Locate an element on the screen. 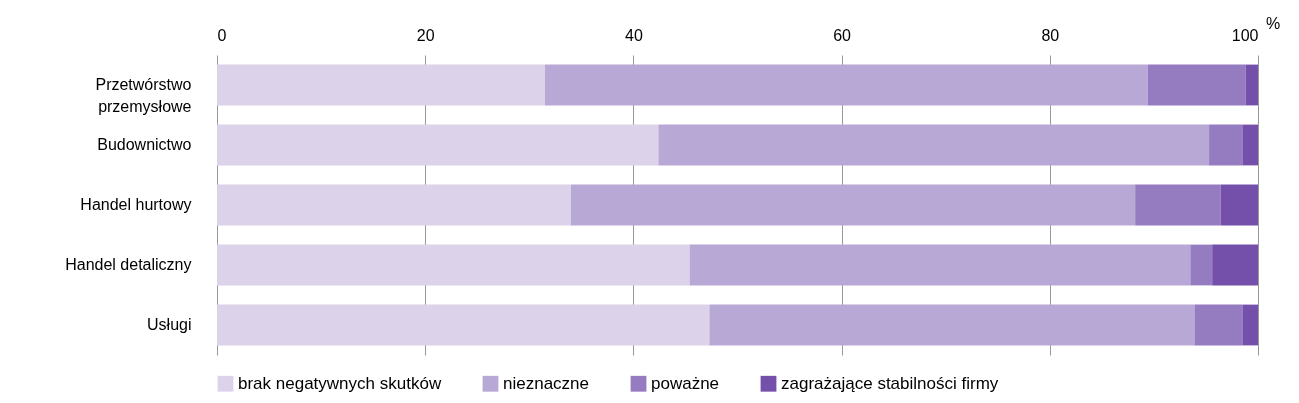  legend-label: nieznaczne is located at coordinates (546, 383).